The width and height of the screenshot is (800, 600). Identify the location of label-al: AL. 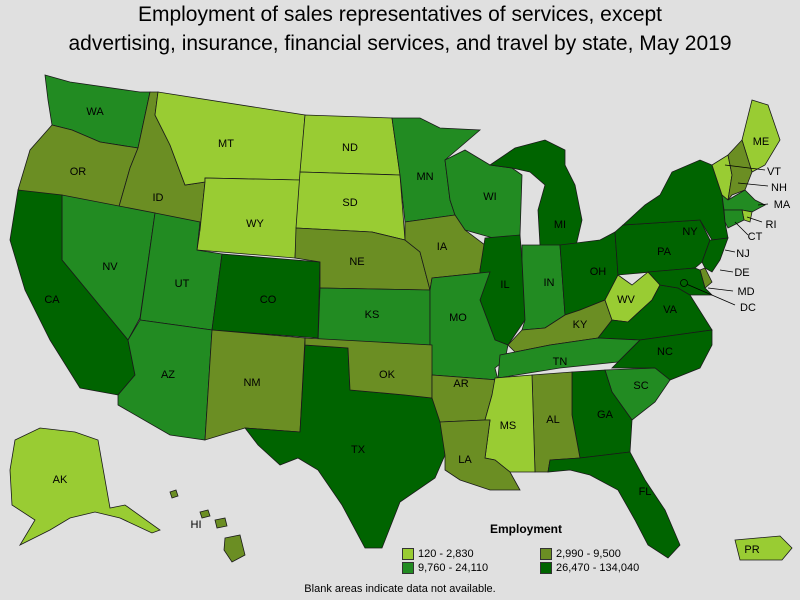
(552, 420).